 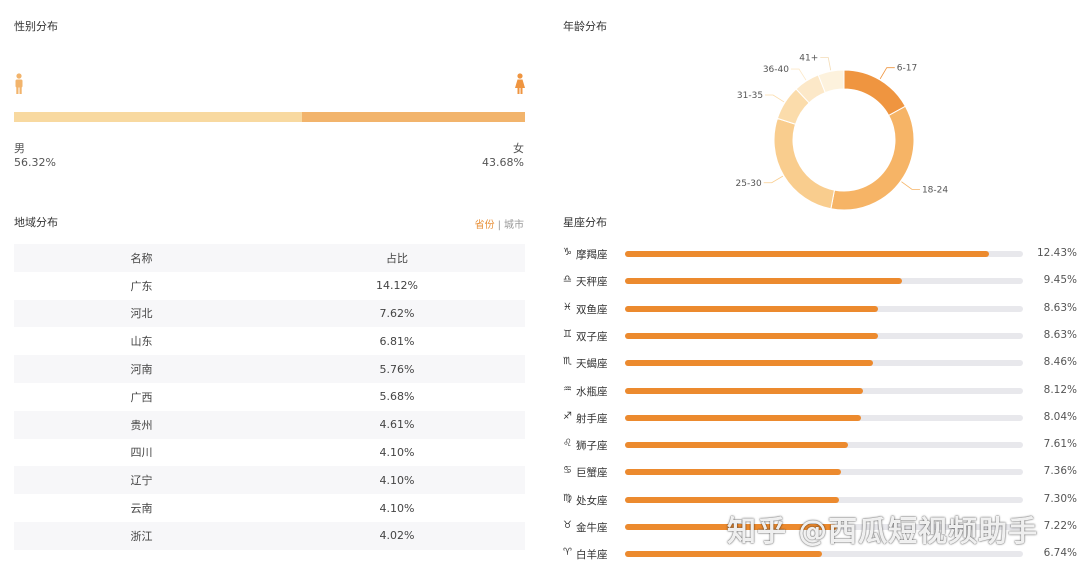 What do you see at coordinates (831, 81) in the screenshot?
I see `age-slice-41+` at bounding box center [831, 81].